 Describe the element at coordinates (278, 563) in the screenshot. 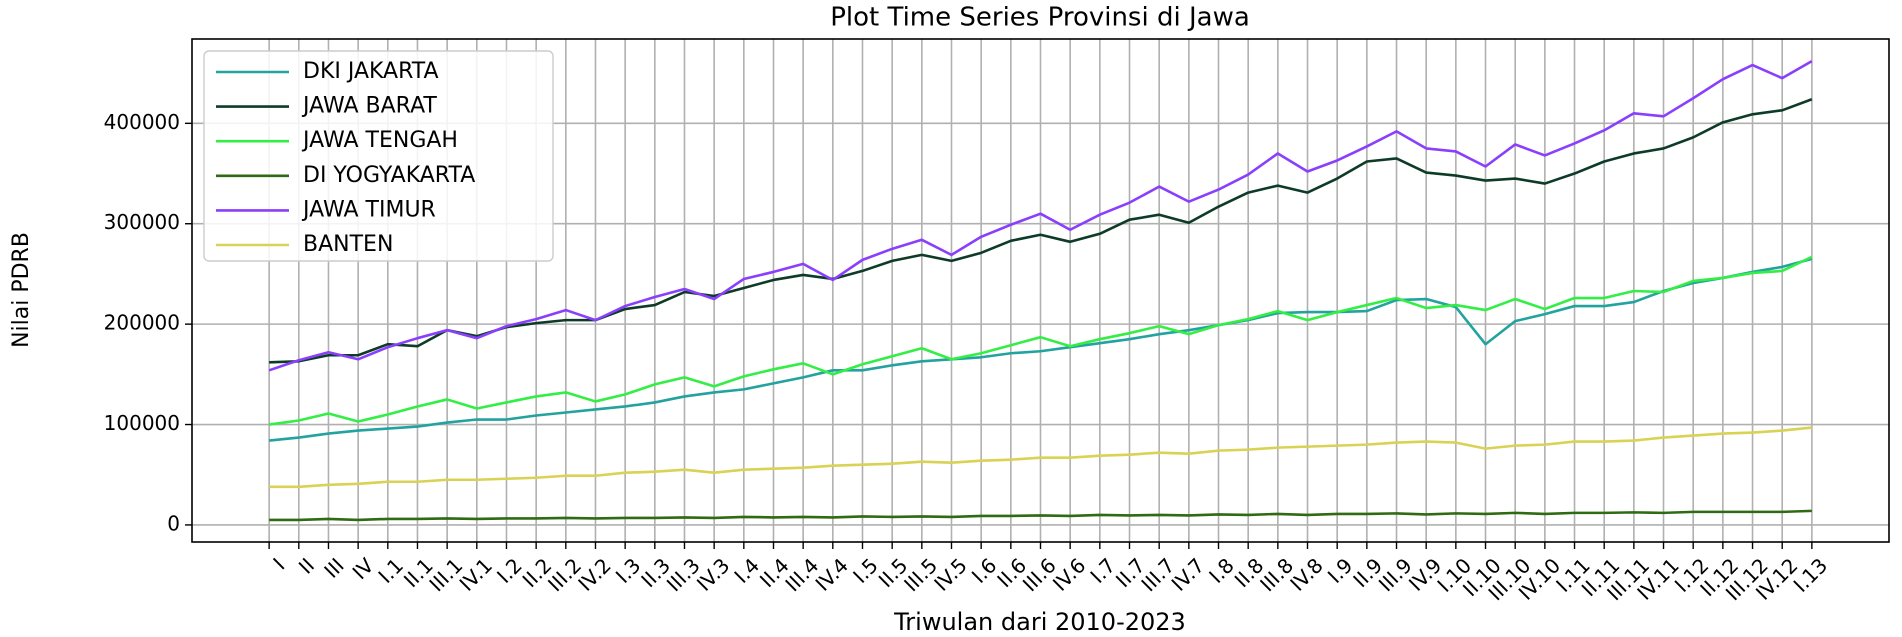

I see `x-tick-label: I` at that location.